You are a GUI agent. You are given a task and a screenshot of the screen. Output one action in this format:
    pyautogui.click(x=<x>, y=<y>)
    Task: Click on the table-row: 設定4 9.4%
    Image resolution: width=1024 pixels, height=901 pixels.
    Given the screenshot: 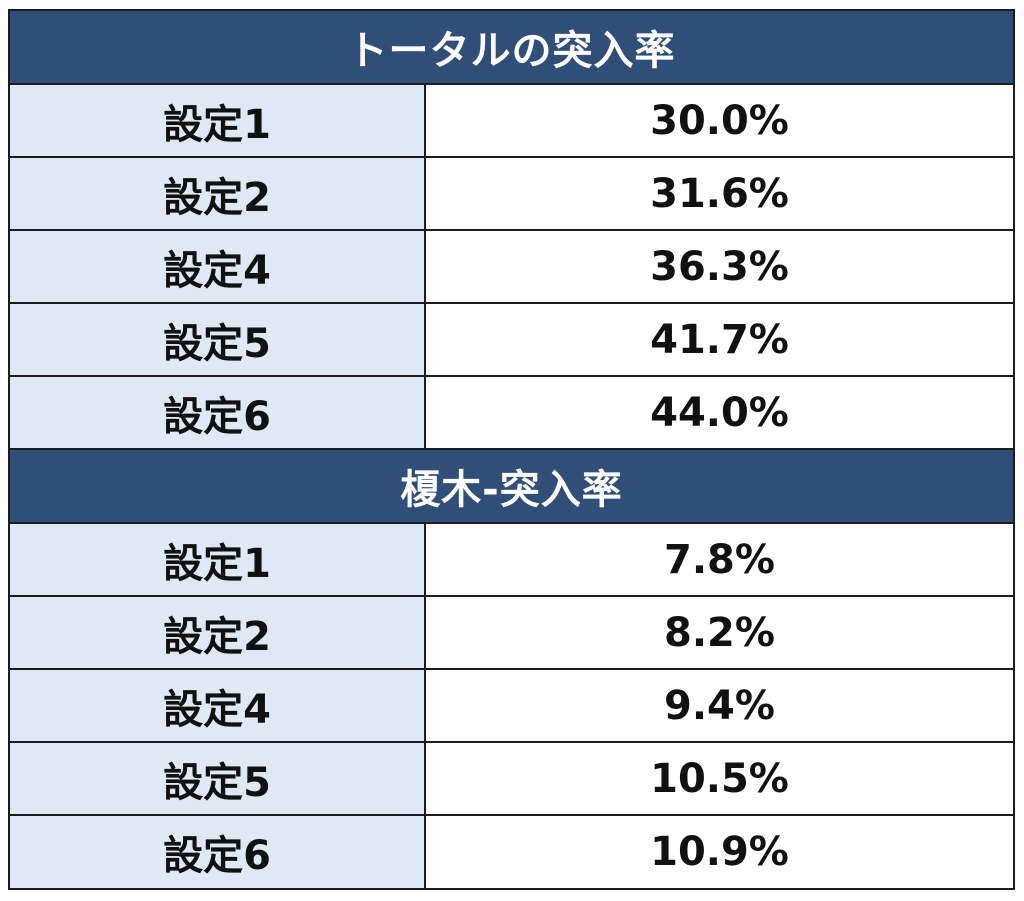 What is the action you would take?
    pyautogui.click(x=511, y=706)
    